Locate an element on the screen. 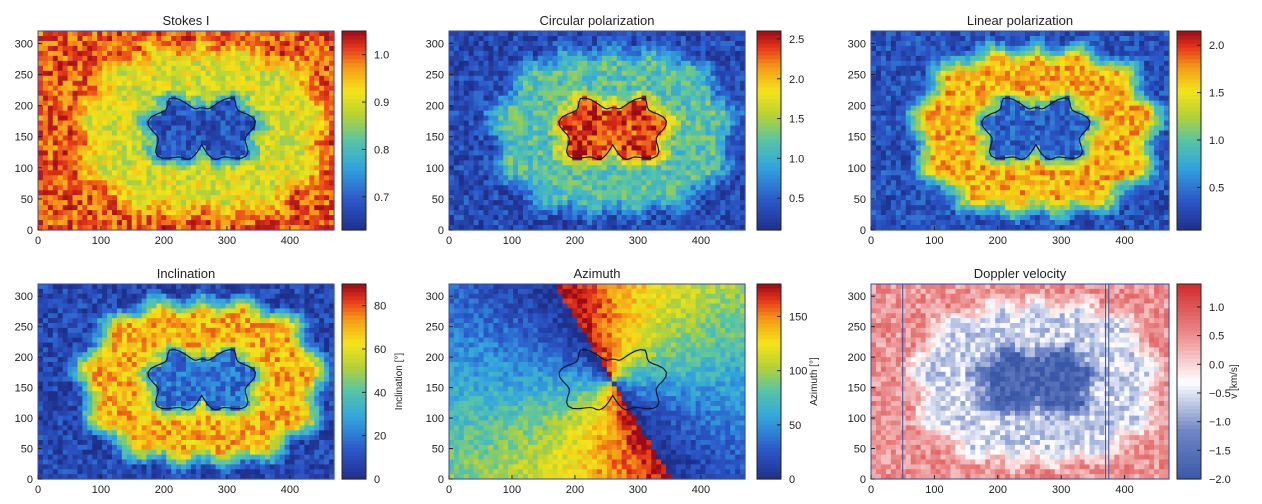  colorbar: 0.70.80.91.0 is located at coordinates (365, 130).